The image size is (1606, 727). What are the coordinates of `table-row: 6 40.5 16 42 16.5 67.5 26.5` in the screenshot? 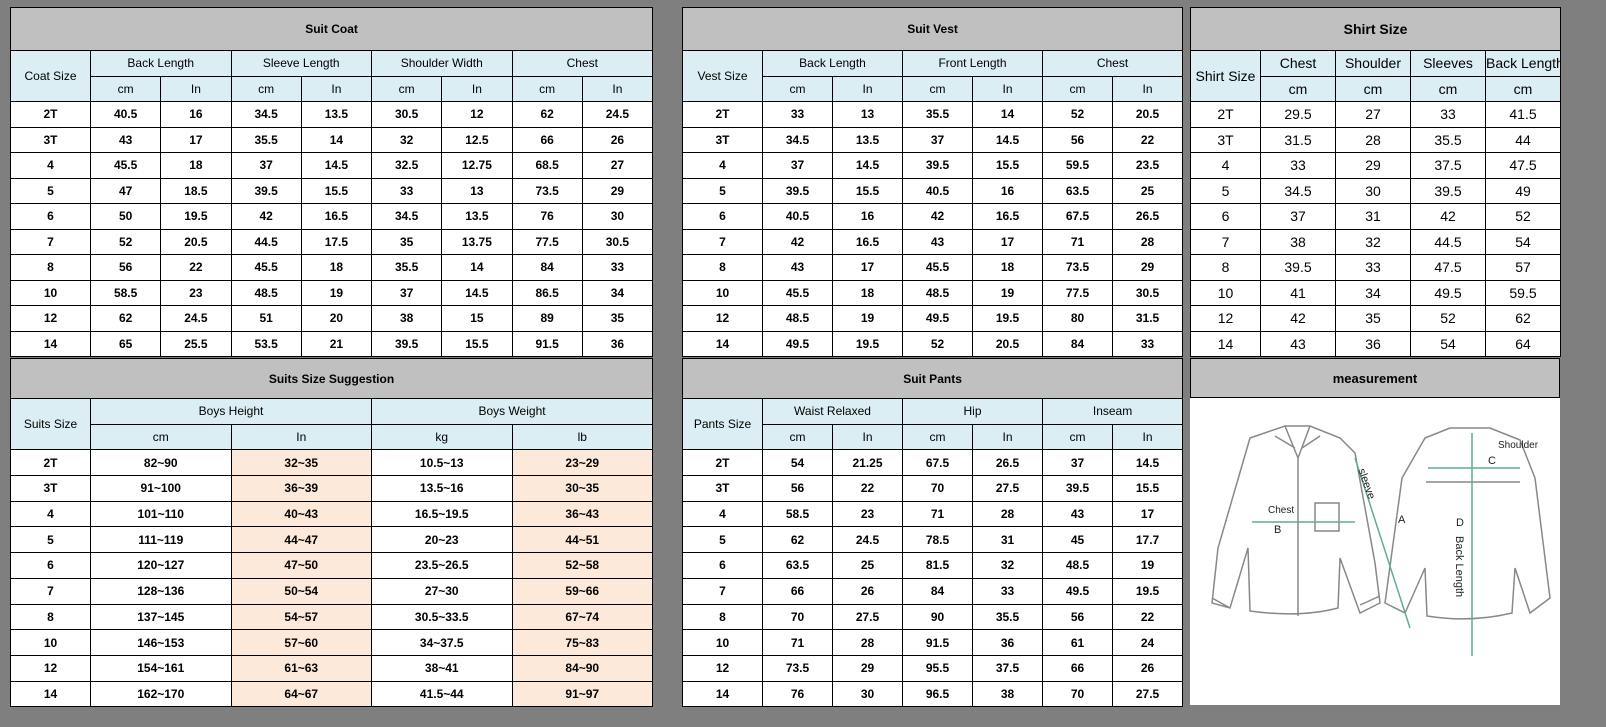 It's located at (933, 216).